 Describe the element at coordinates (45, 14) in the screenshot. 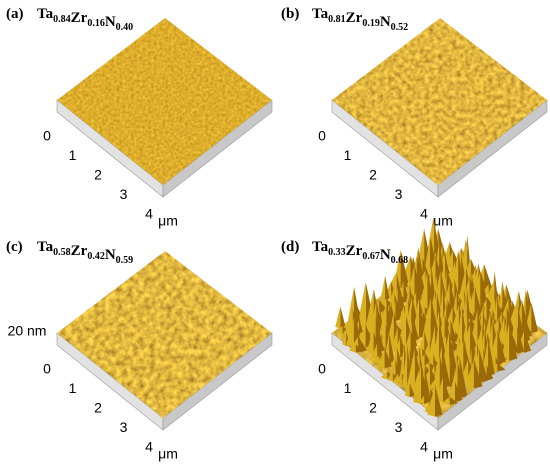

I see `element: Ta` at that location.